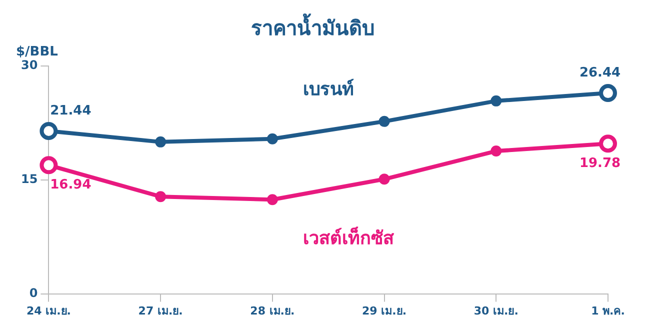  Describe the element at coordinates (71, 110) in the screenshot. I see `data-label: 21.44` at that location.